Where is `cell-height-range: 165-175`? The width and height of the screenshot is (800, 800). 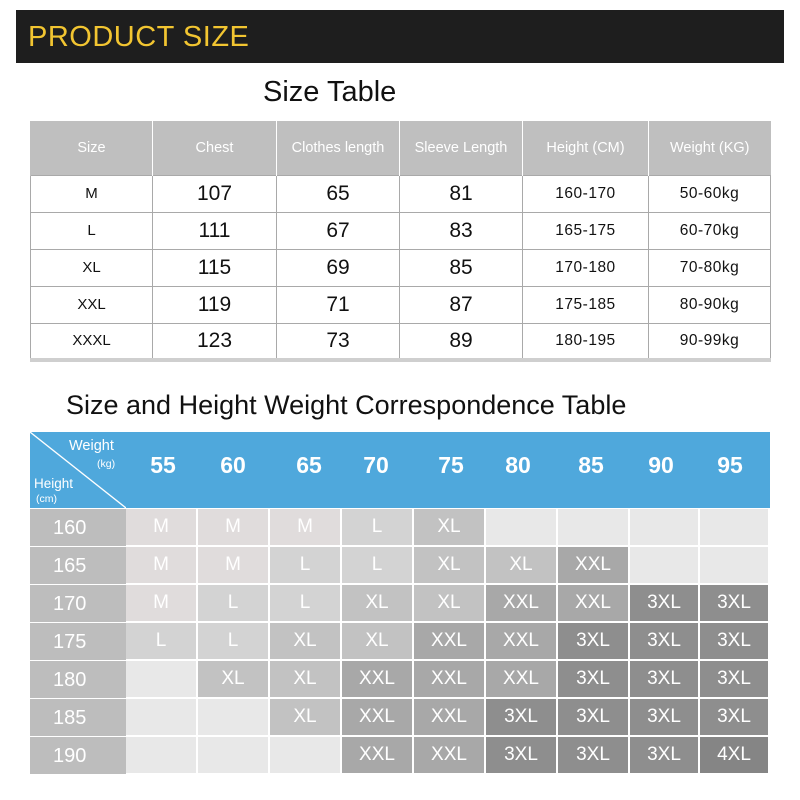 cell-height-range: 165-175 is located at coordinates (585, 230).